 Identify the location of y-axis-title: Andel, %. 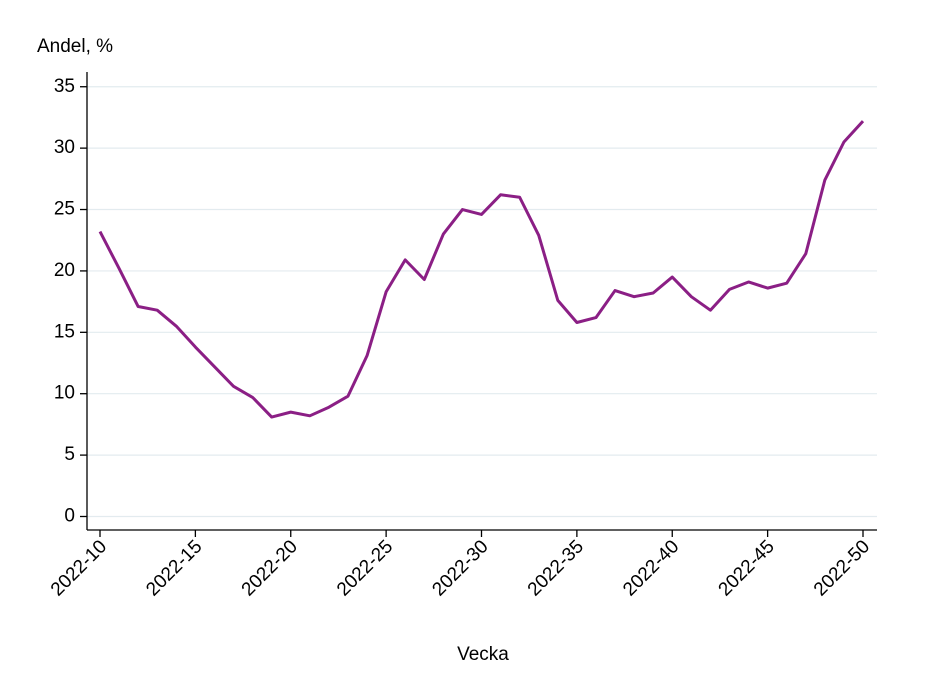
(75, 46).